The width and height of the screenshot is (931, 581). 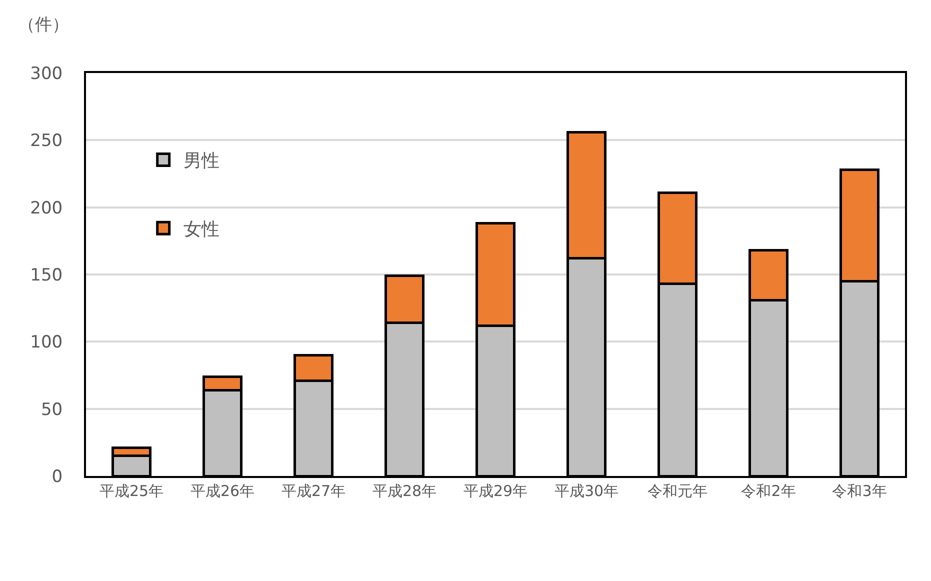 I want to click on x-tick-label: 令和元年, so click(x=678, y=491).